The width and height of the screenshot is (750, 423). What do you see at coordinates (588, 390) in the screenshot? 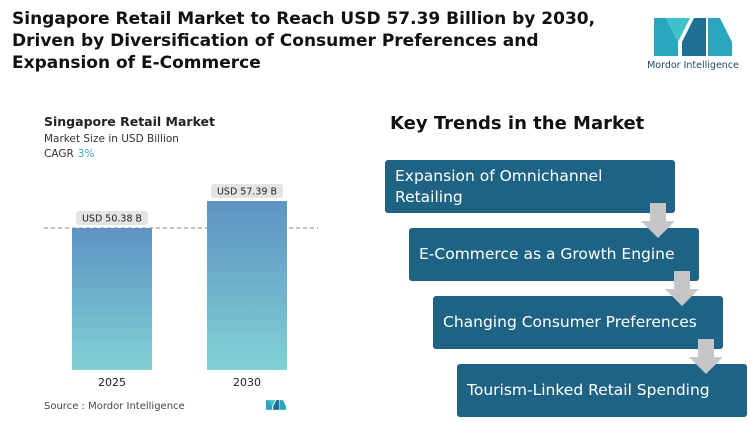
I see `trend-label-4: Tourism-Linked Retail Spending` at bounding box center [588, 390].